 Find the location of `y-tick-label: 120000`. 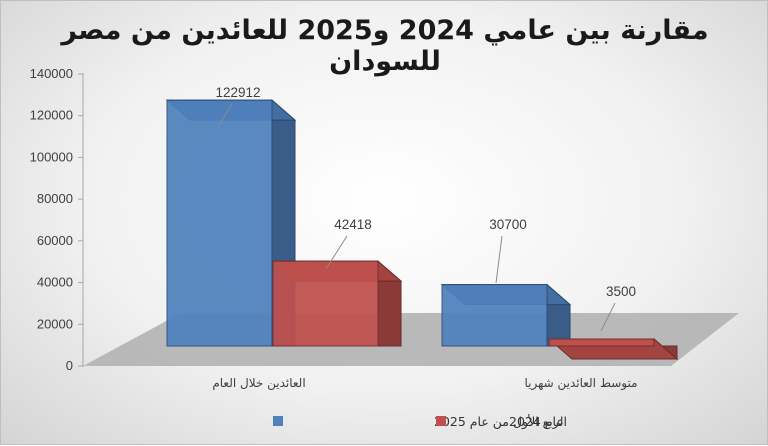

y-tick-label: 120000 is located at coordinates (51, 115).